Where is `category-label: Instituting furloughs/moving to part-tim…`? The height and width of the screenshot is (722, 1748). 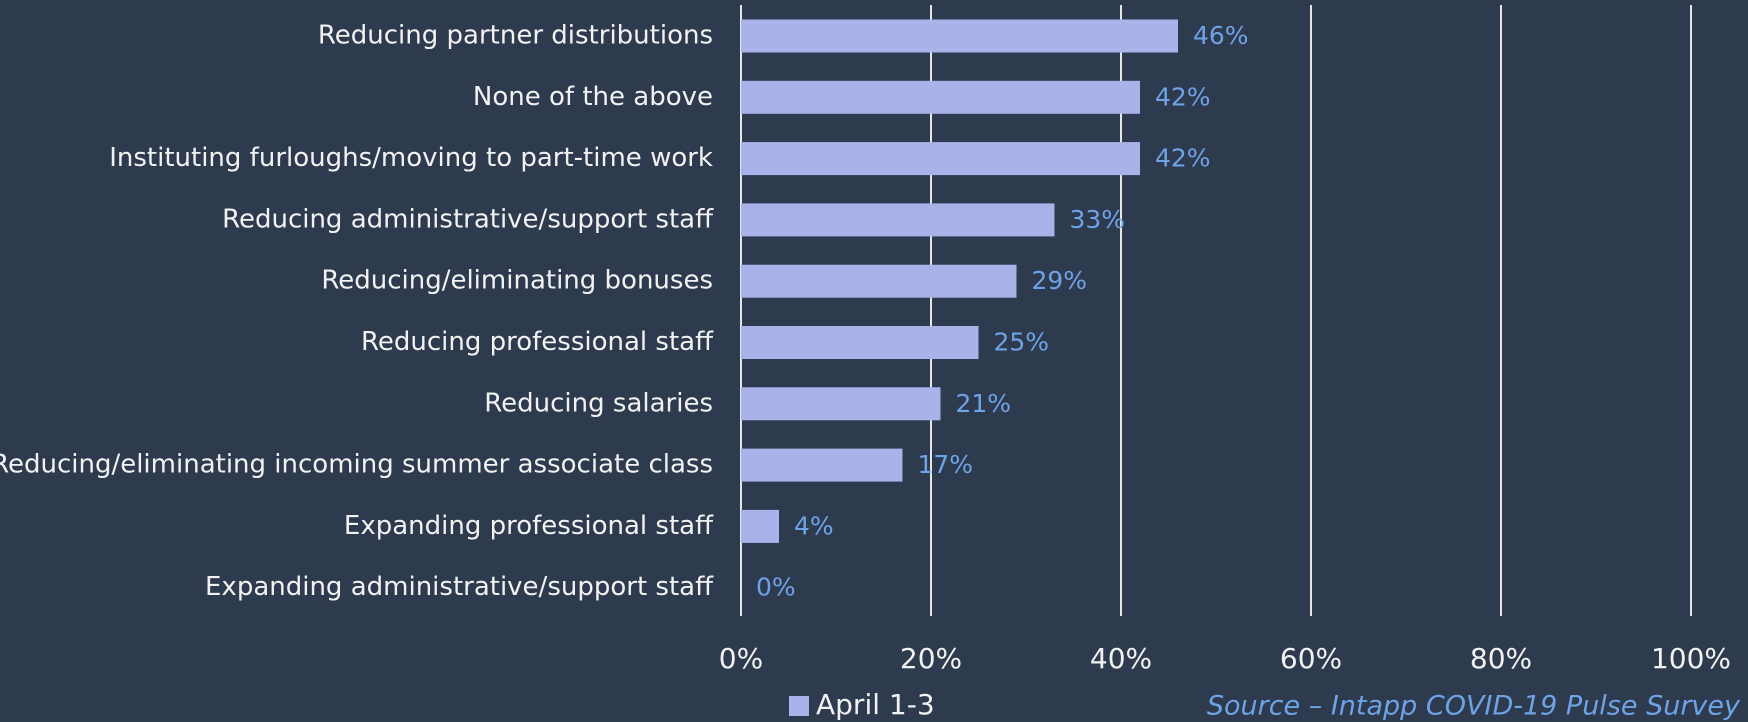
category-label: Instituting furloughs/moving to part-tim… is located at coordinates (411, 158).